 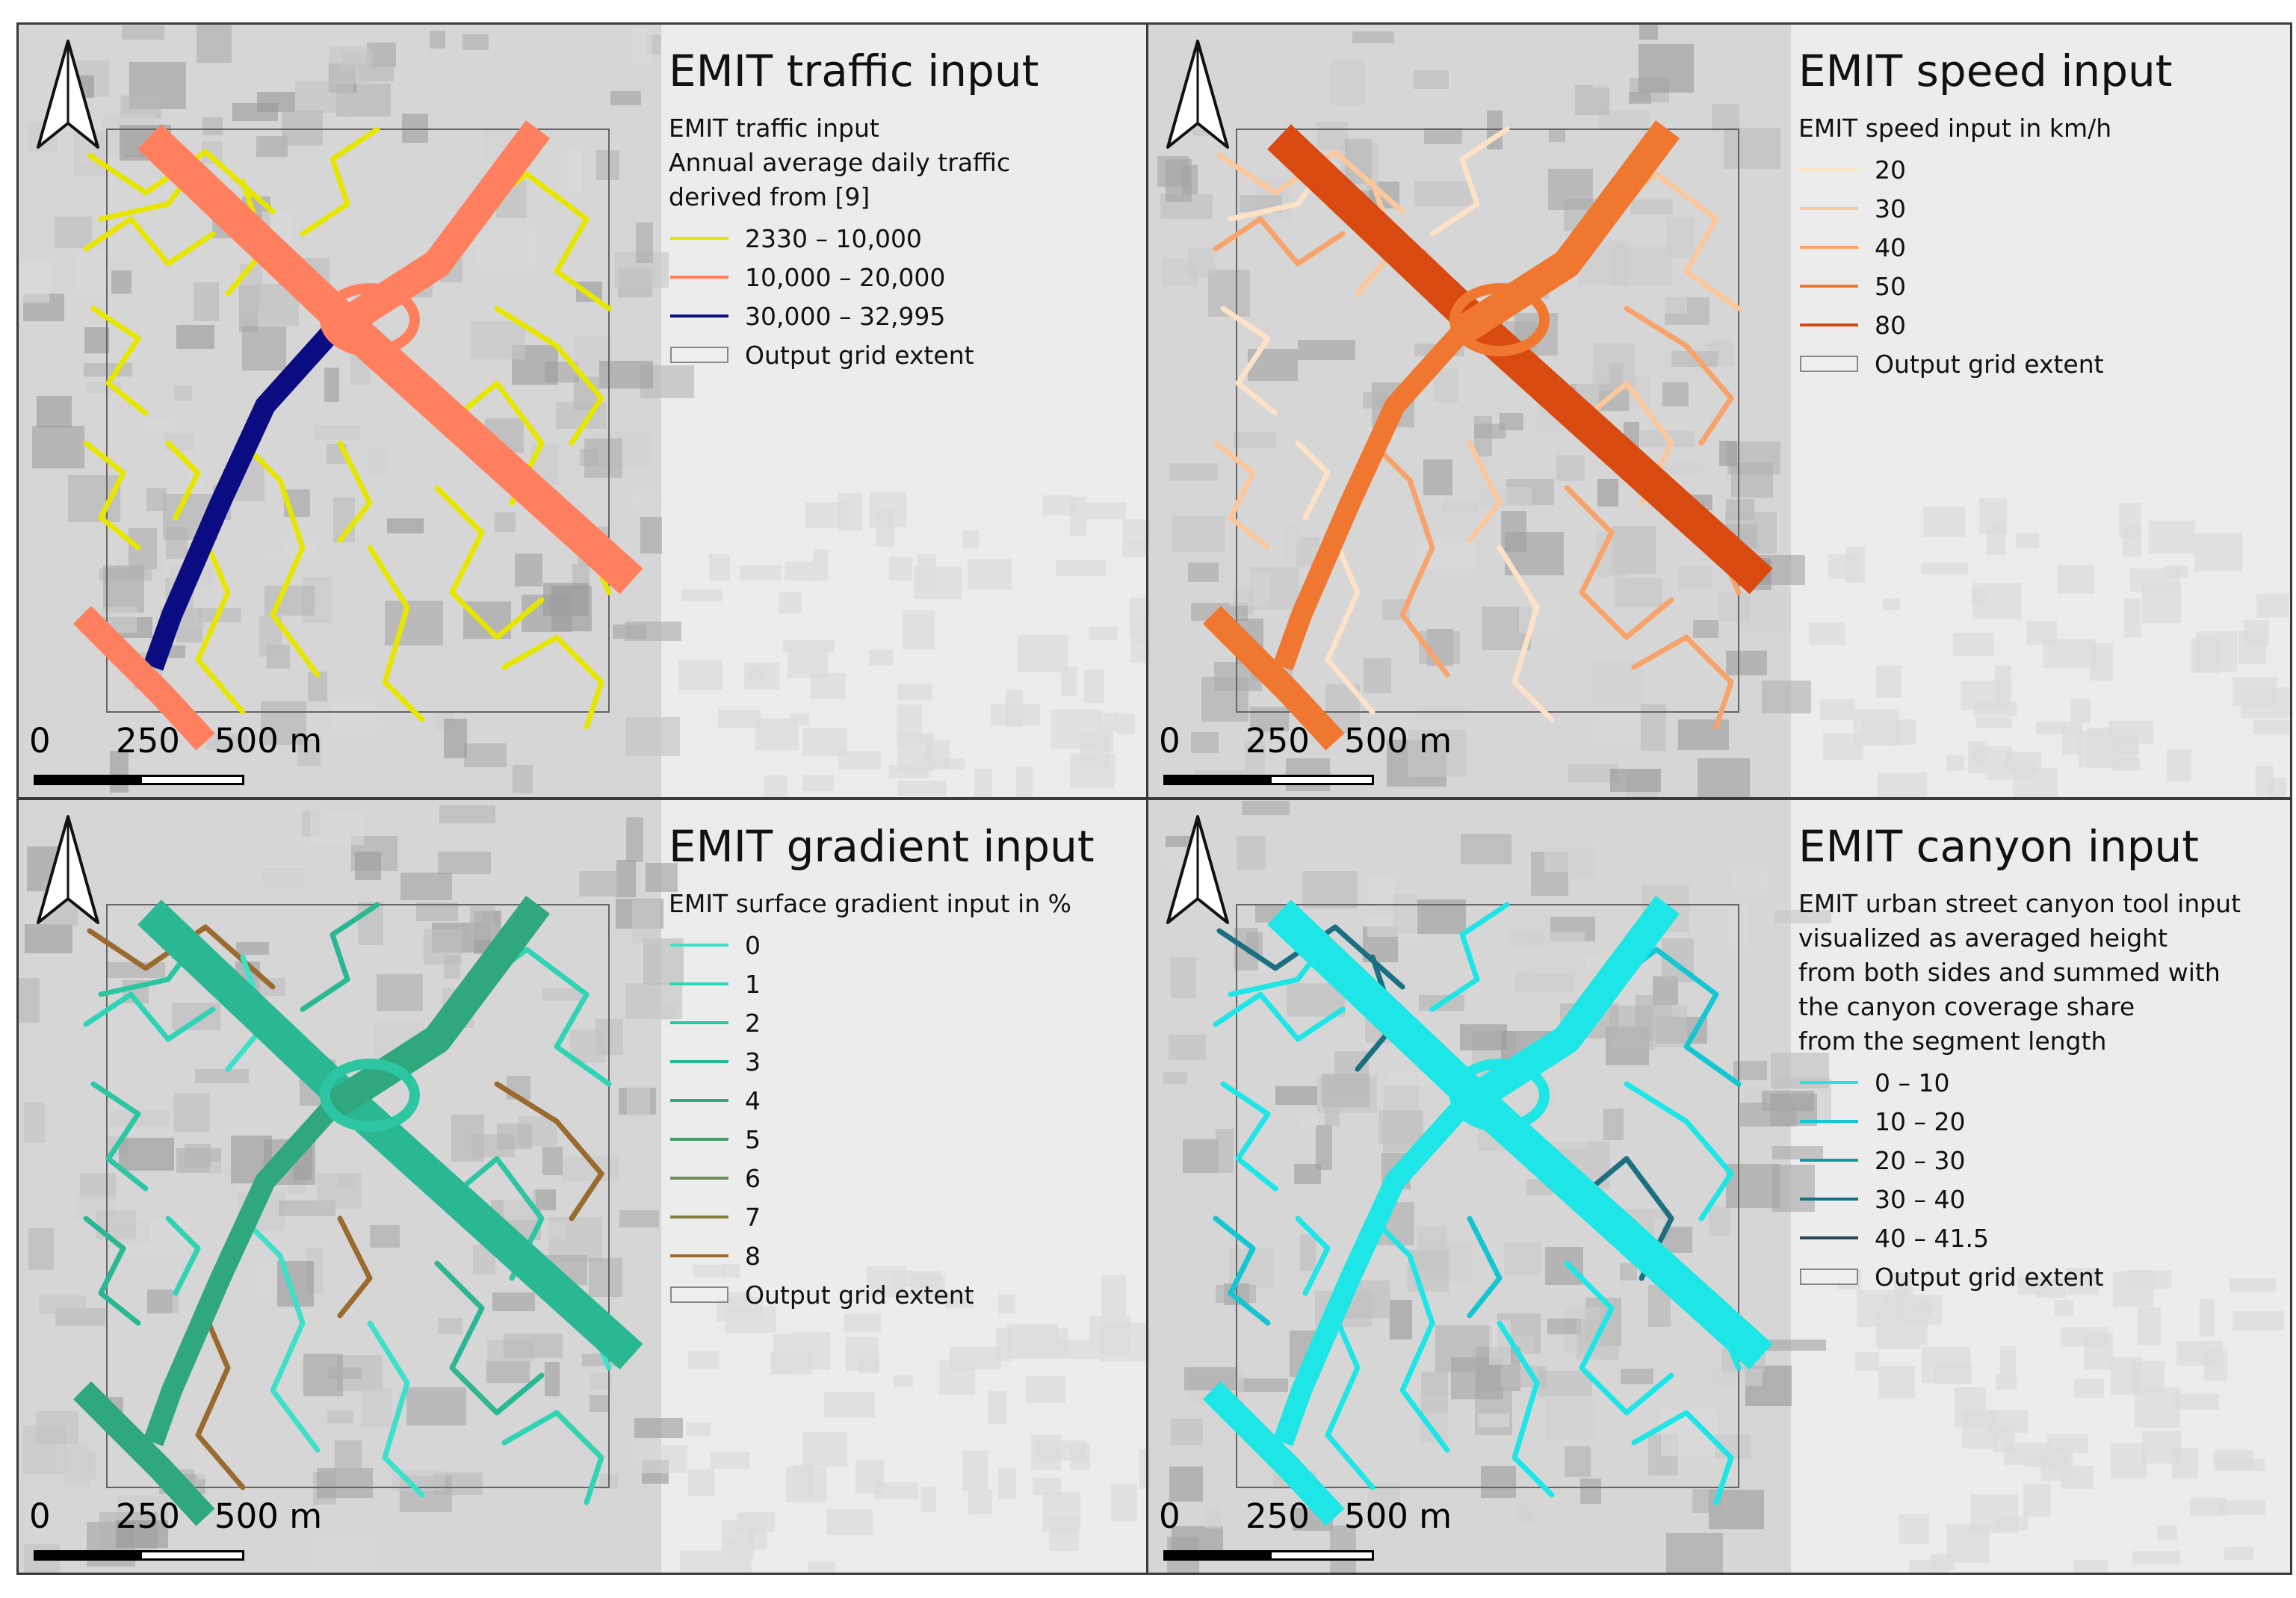 What do you see at coordinates (774, 129) in the screenshot?
I see `legend-caption-line: EMIT traffic input` at bounding box center [774, 129].